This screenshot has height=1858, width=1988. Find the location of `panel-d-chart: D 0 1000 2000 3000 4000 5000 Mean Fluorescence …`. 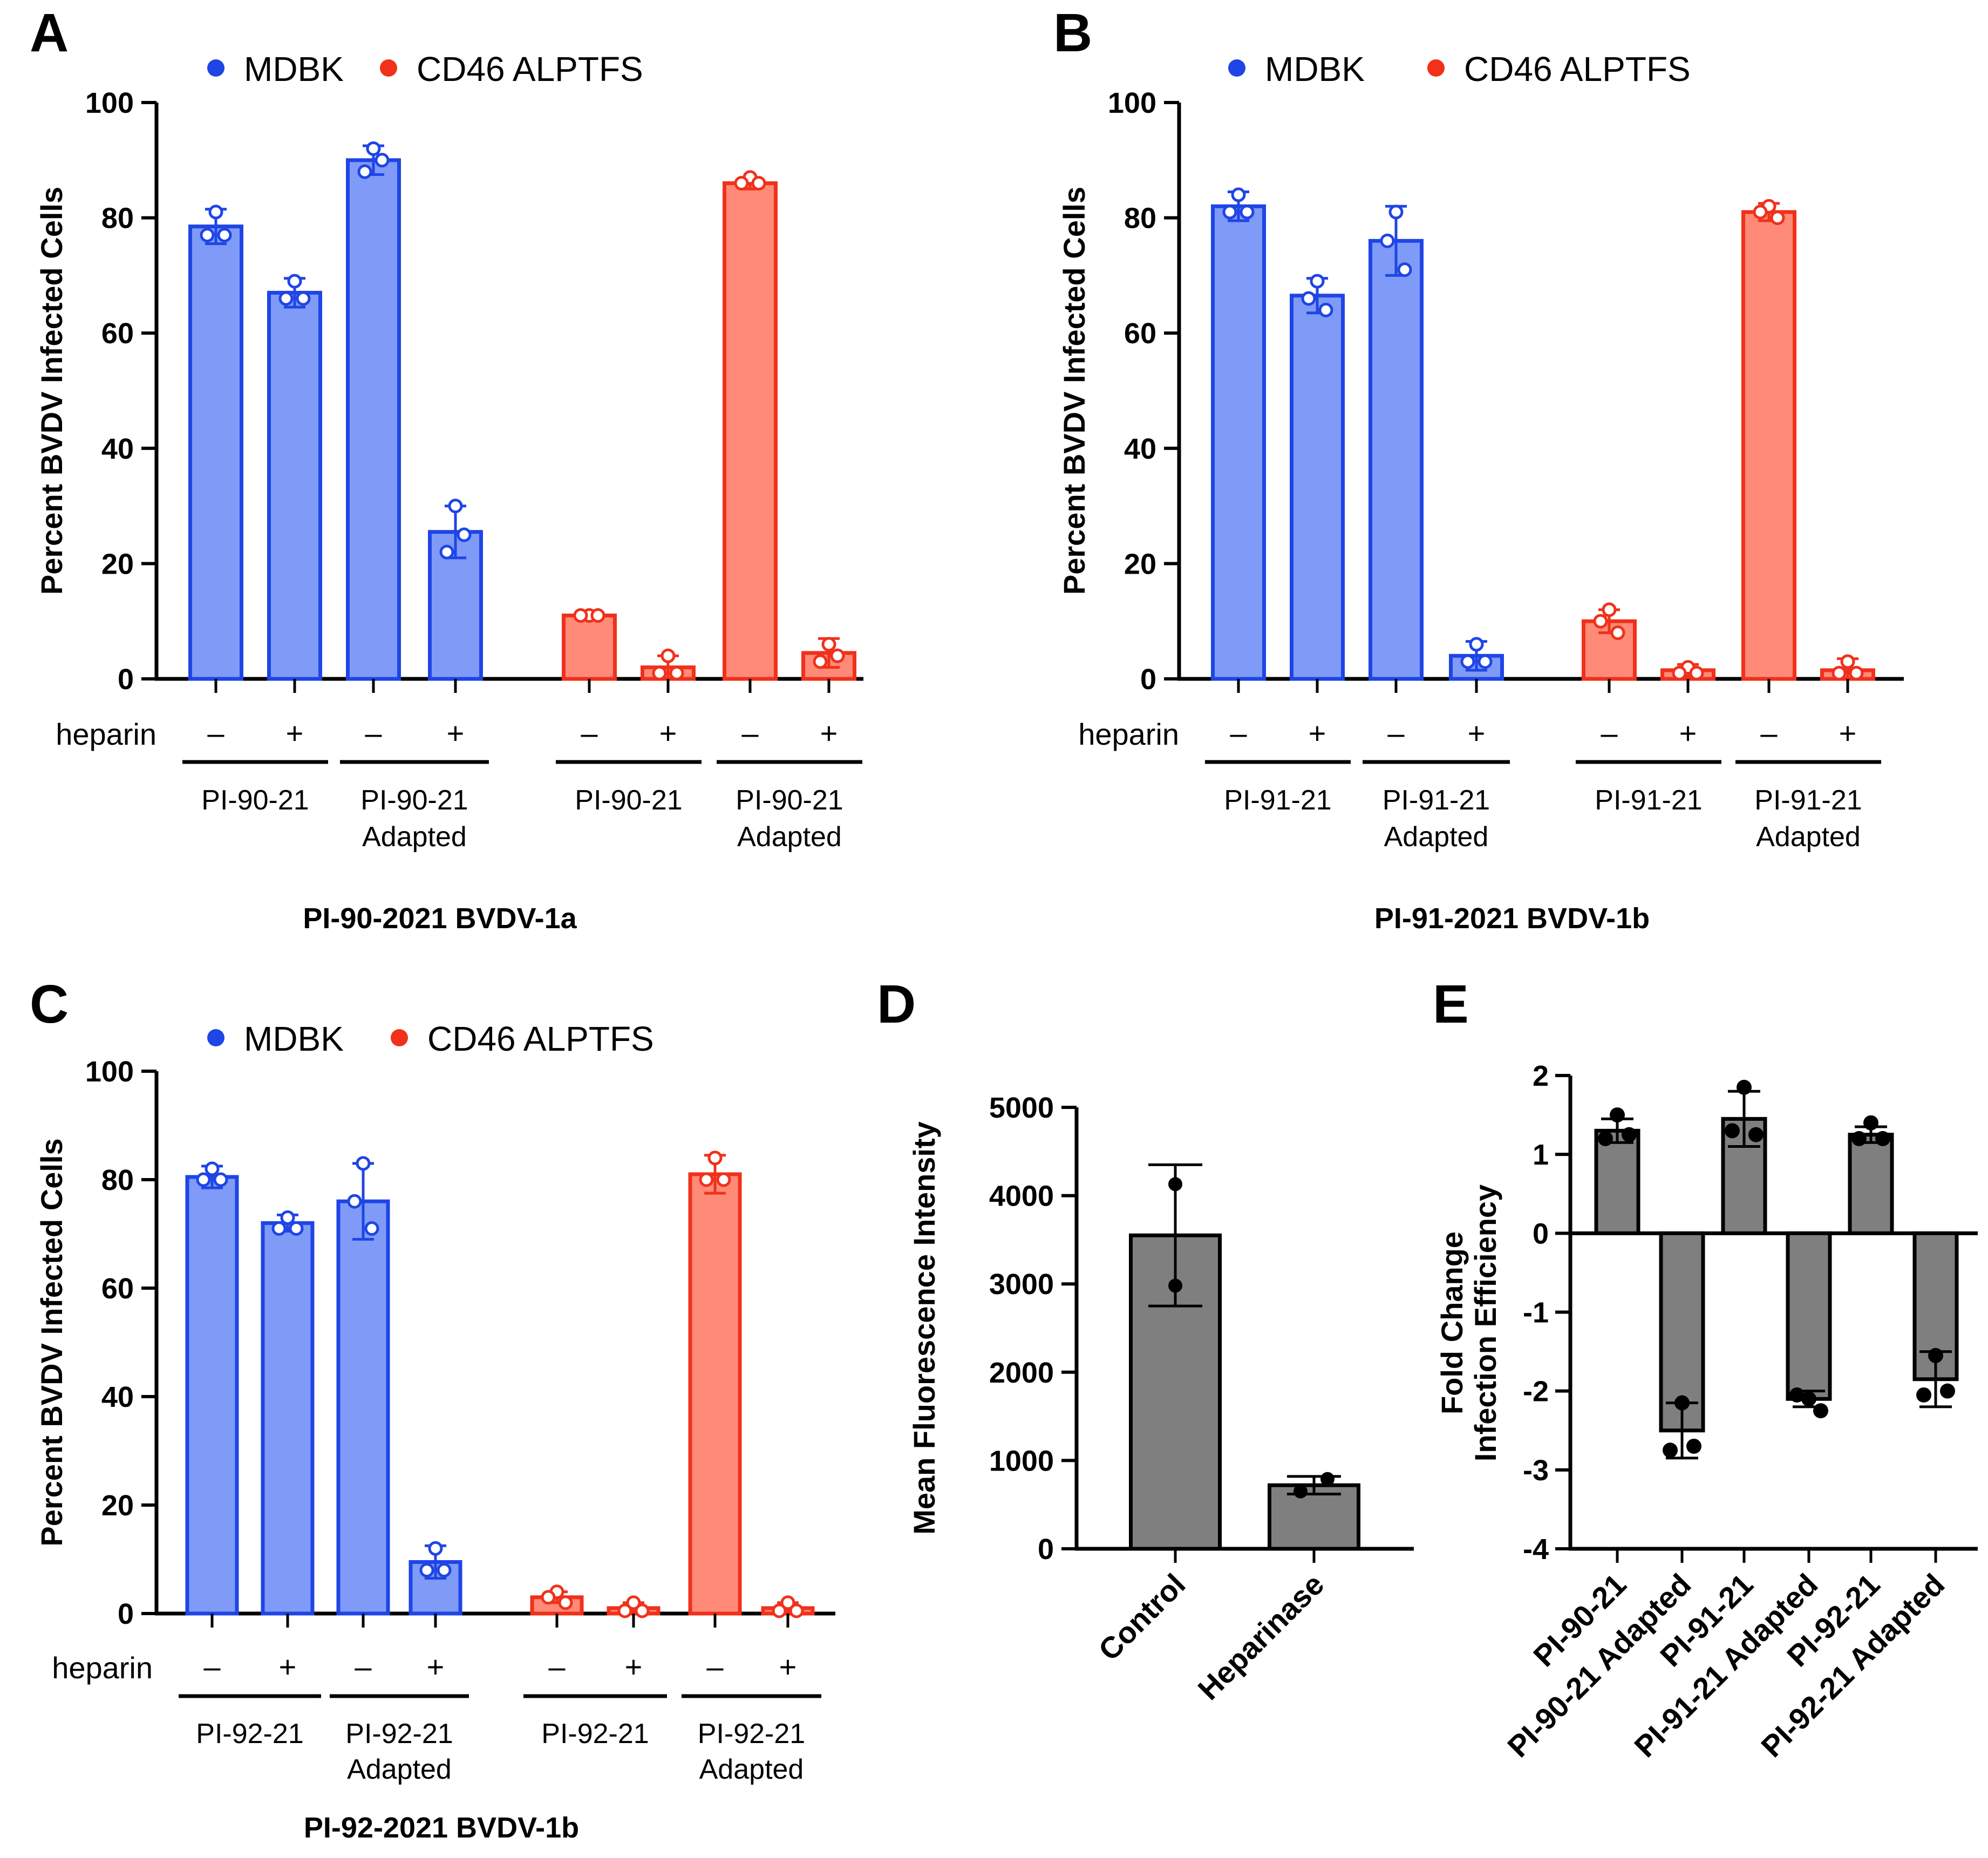

panel-d-chart: D 0 1000 2000 3000 4000 5000 Mean Fluorescence … is located at coordinates (1146, 1340).